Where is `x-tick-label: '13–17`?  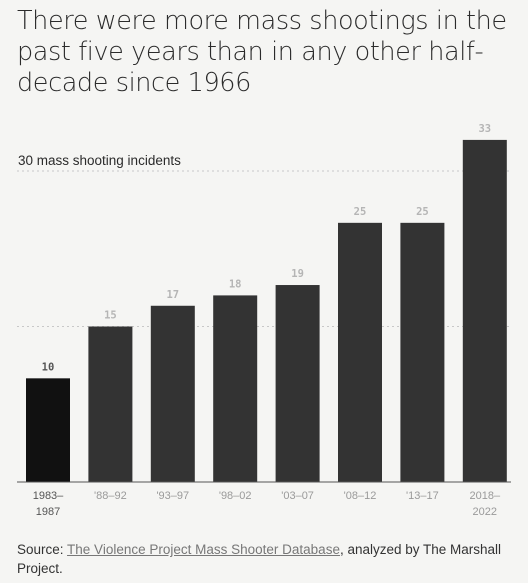 x-tick-label: '13–17 is located at coordinates (422, 496).